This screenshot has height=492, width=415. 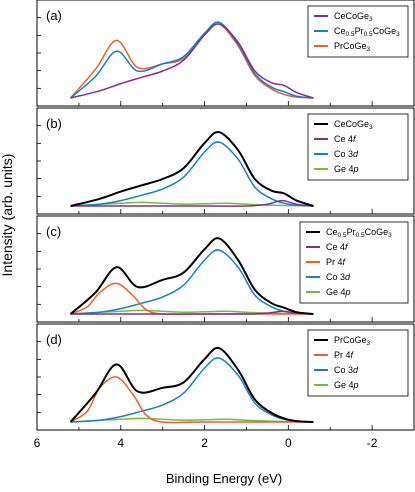 I want to click on series-line-ce0-5pr0-5coge3, so click(x=192, y=60).